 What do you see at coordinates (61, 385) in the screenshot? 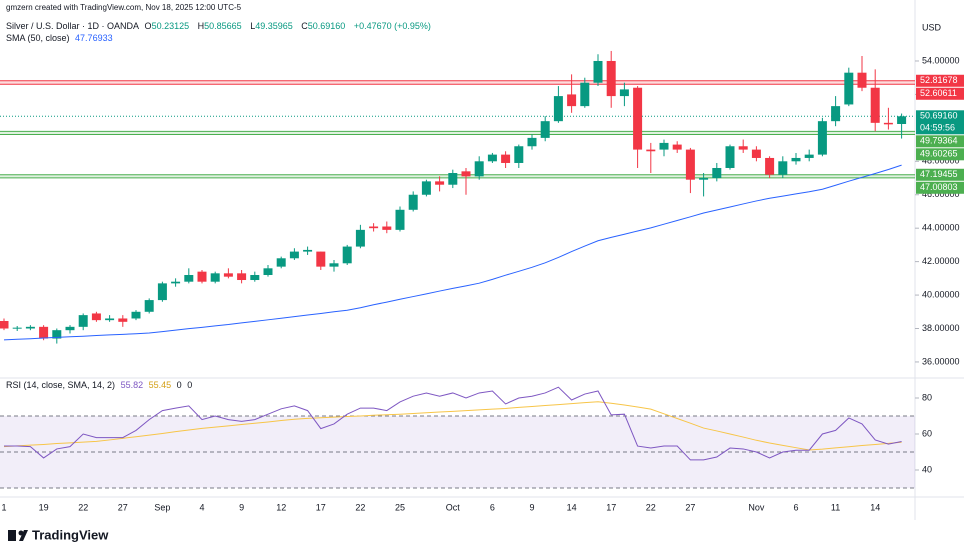
I see `rsi-name: RSI (14, close, SMA, 14, 2)` at bounding box center [61, 385].